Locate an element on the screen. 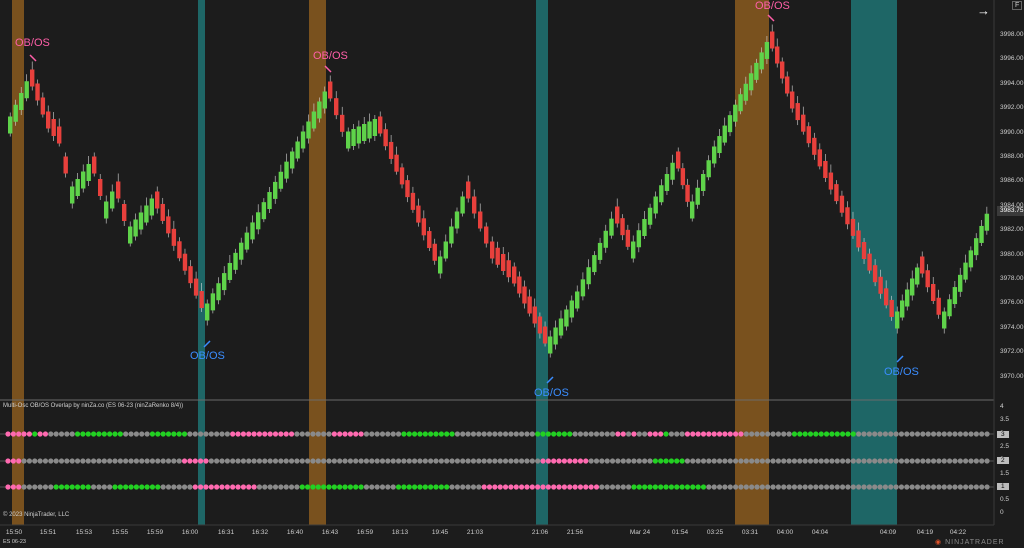 The width and height of the screenshot is (1024, 548). obos-label-5: OB/OS is located at coordinates (551, 393).